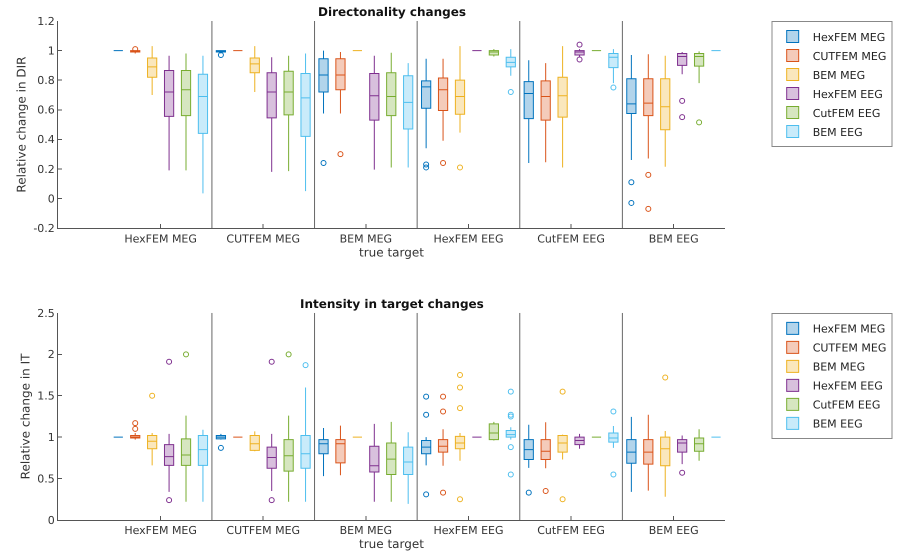 The width and height of the screenshot is (924, 560). What do you see at coordinates (46, 169) in the screenshot?
I see `y-tick-label: 0.2` at bounding box center [46, 169].